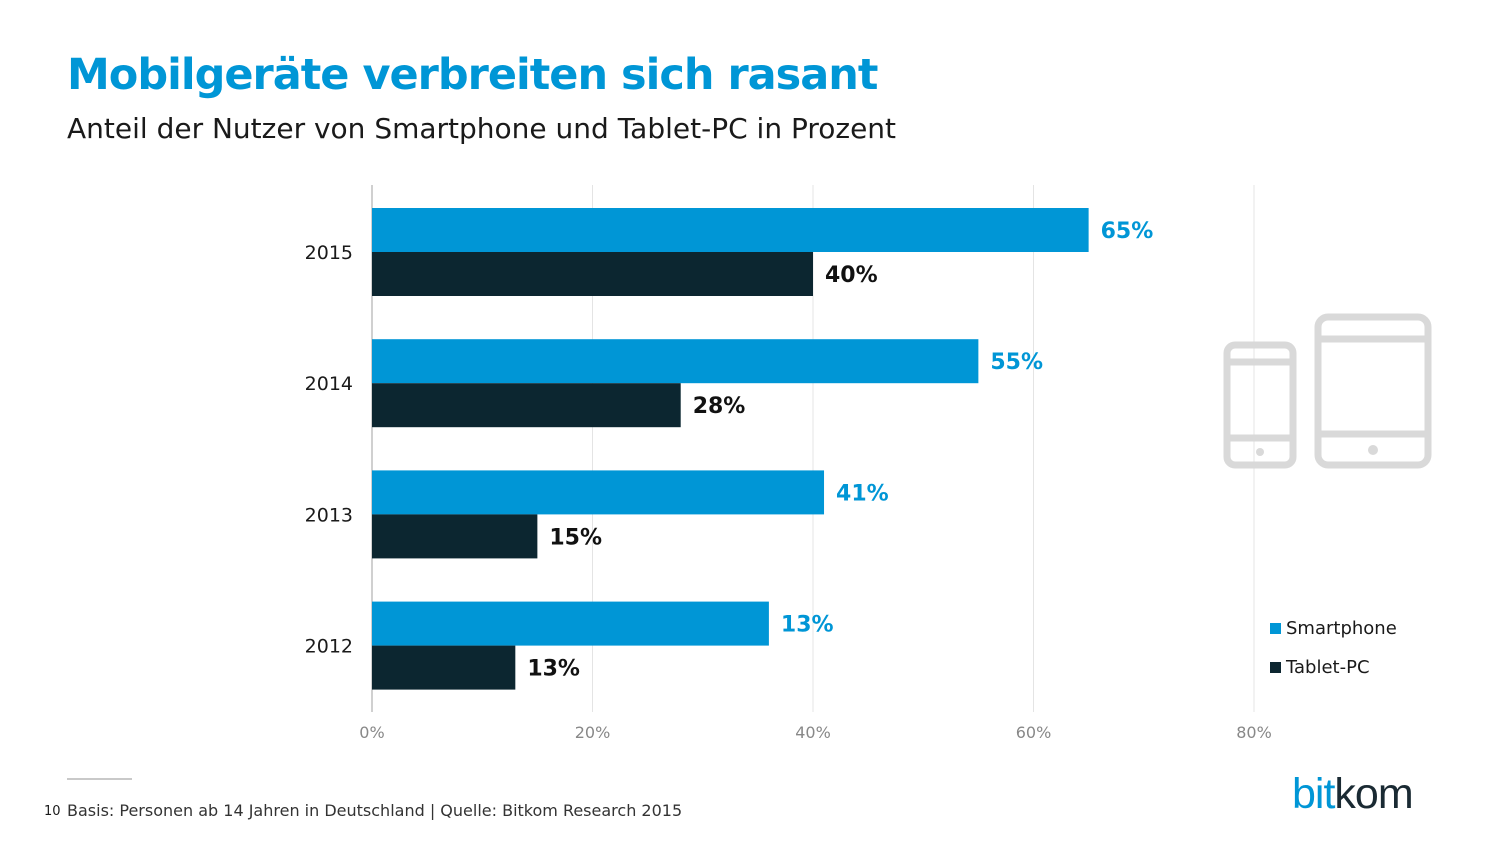 This screenshot has height=843, width=1500. Describe the element at coordinates (1313, 794) in the screenshot. I see `logo-text-bit: bit` at that location.